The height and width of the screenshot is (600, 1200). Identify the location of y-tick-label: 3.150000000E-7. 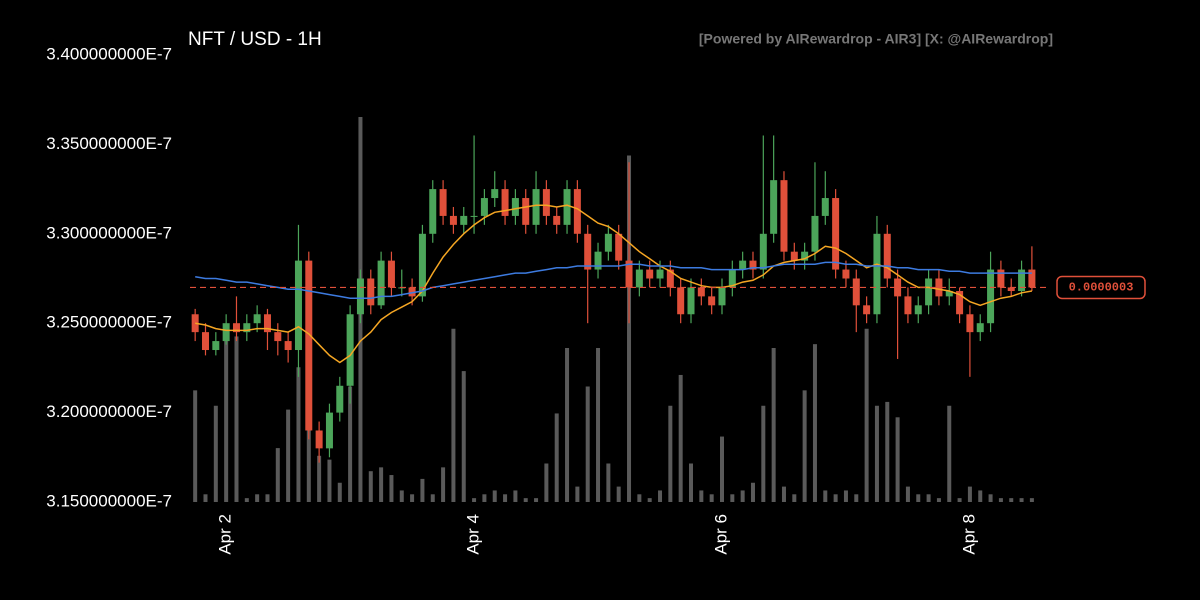
(109, 500).